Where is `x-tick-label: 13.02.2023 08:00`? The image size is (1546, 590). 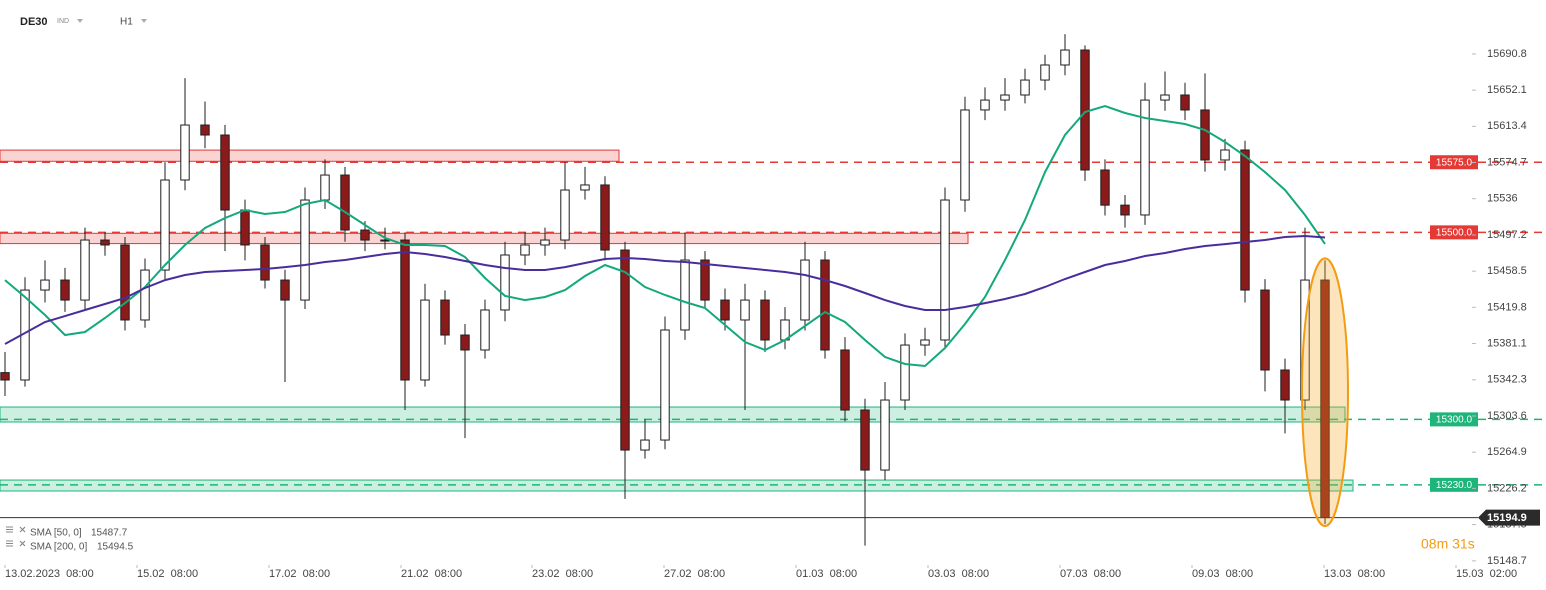
x-tick-label: 13.02.2023 08:00 is located at coordinates (49, 574).